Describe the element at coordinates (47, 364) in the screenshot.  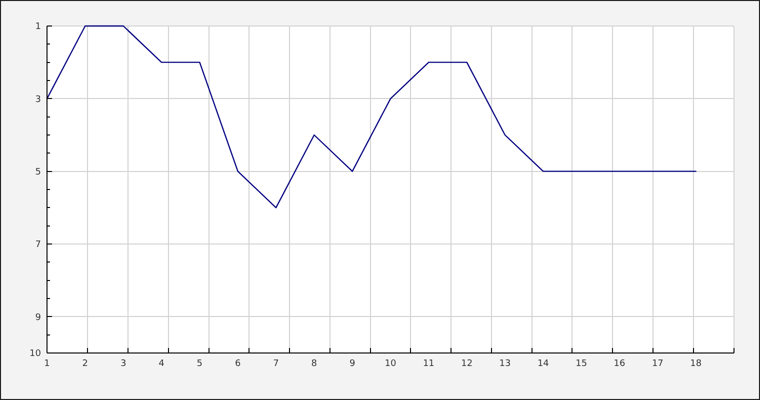
I see `x-tick-label: 1` at that location.